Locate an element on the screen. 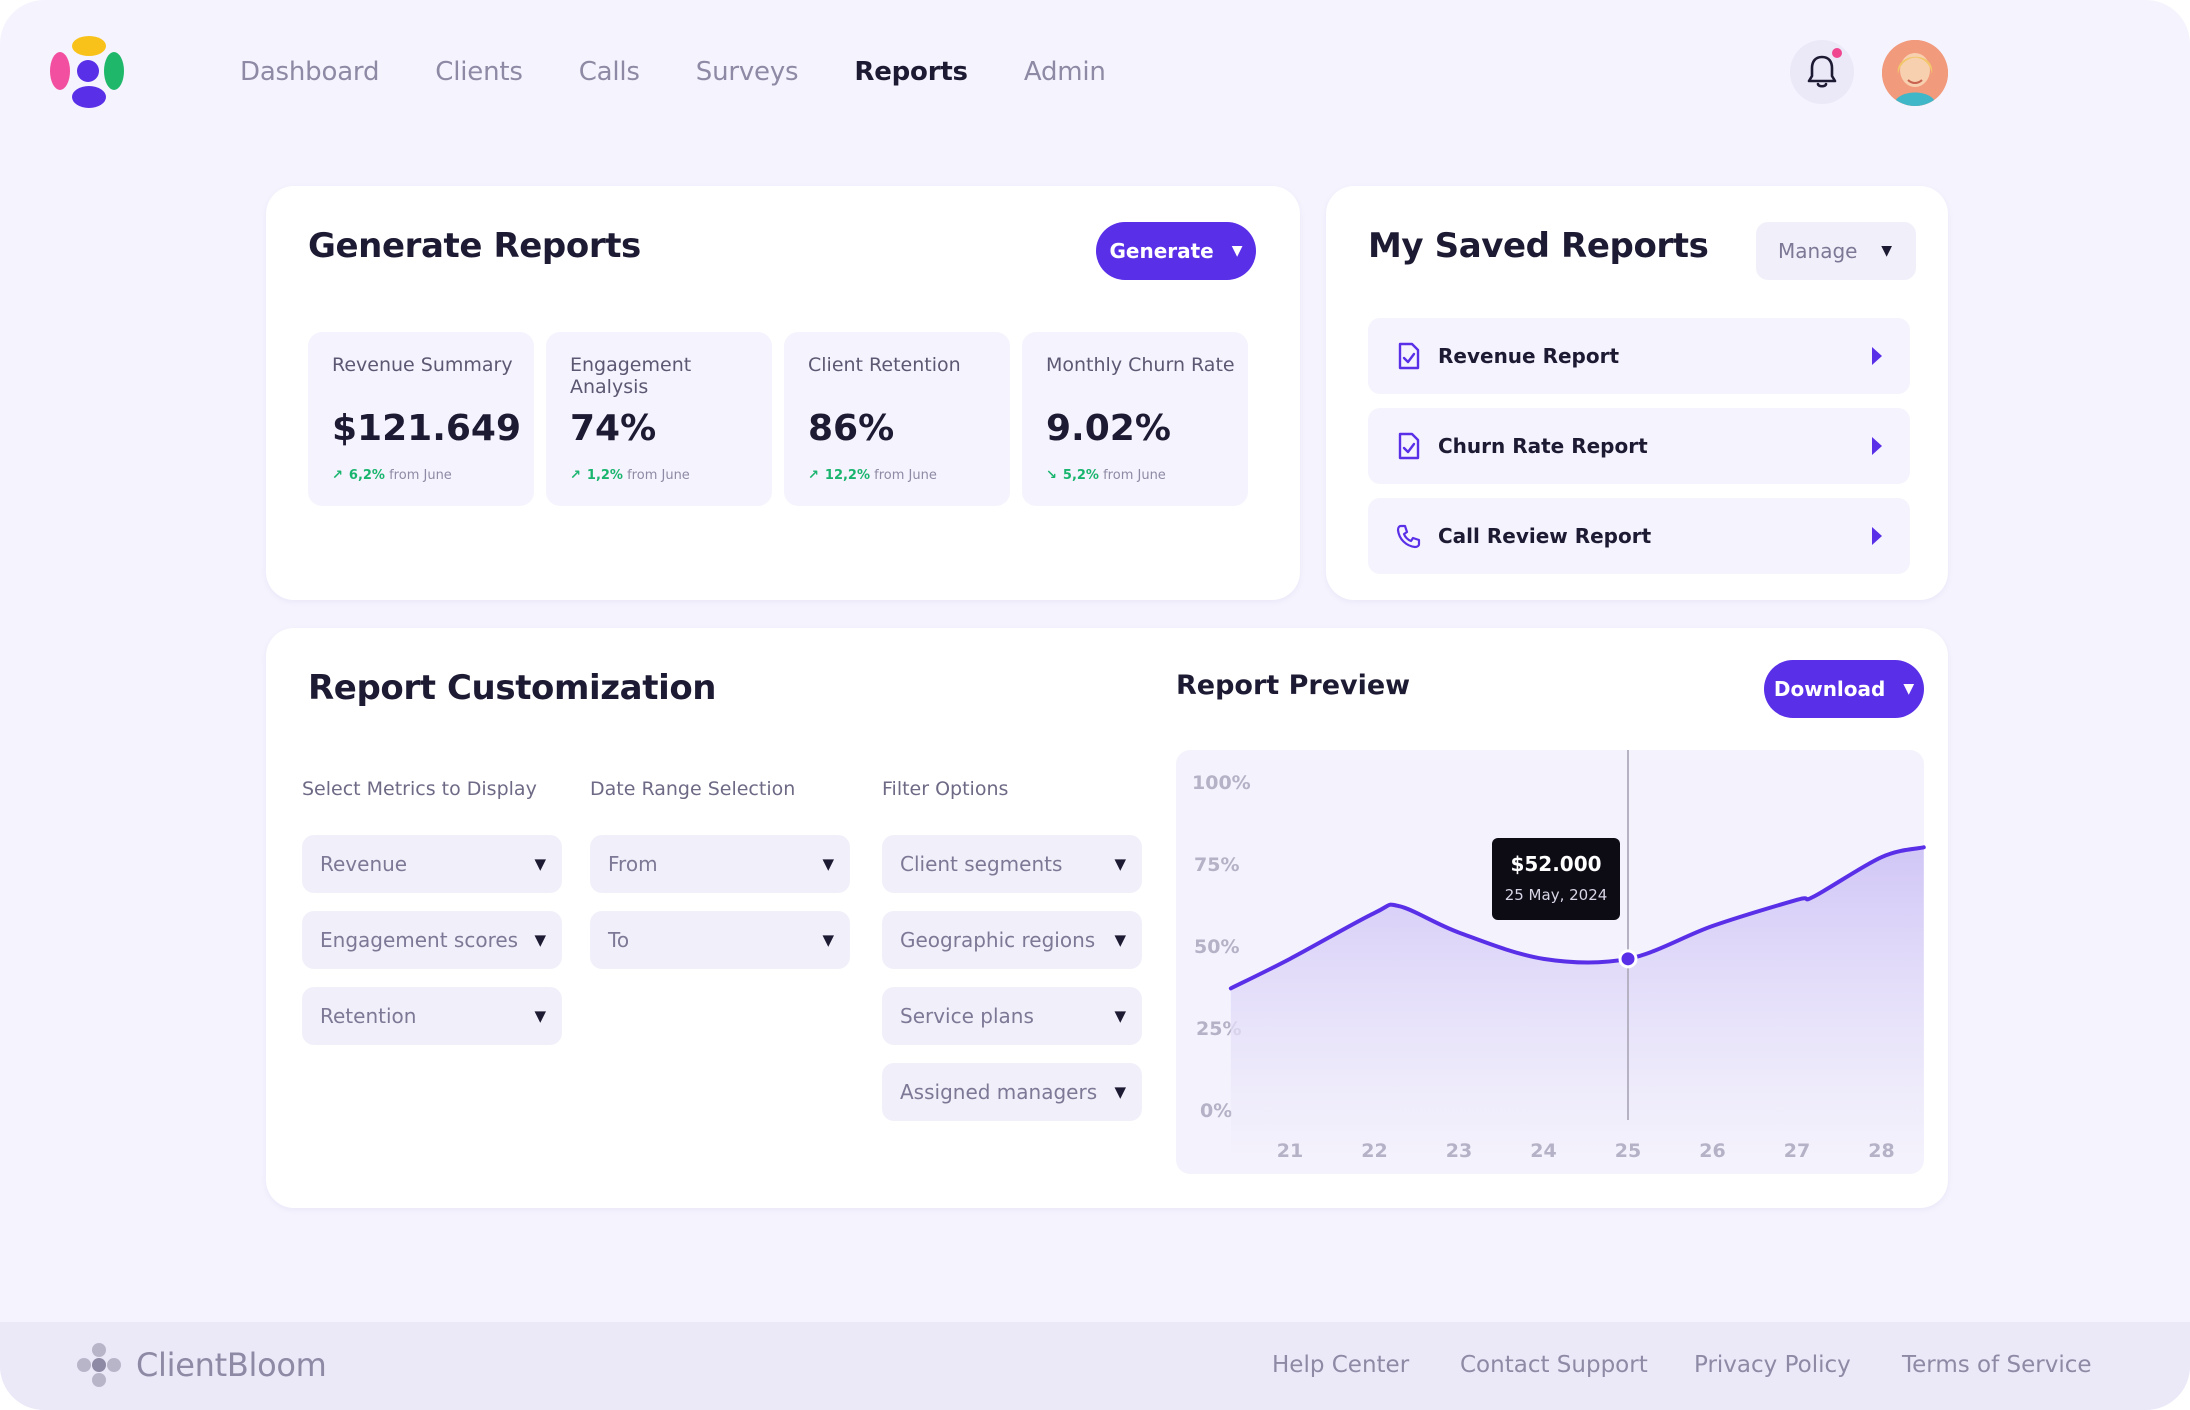  saved-report-revenue: Revenue Report is located at coordinates (1639, 356).